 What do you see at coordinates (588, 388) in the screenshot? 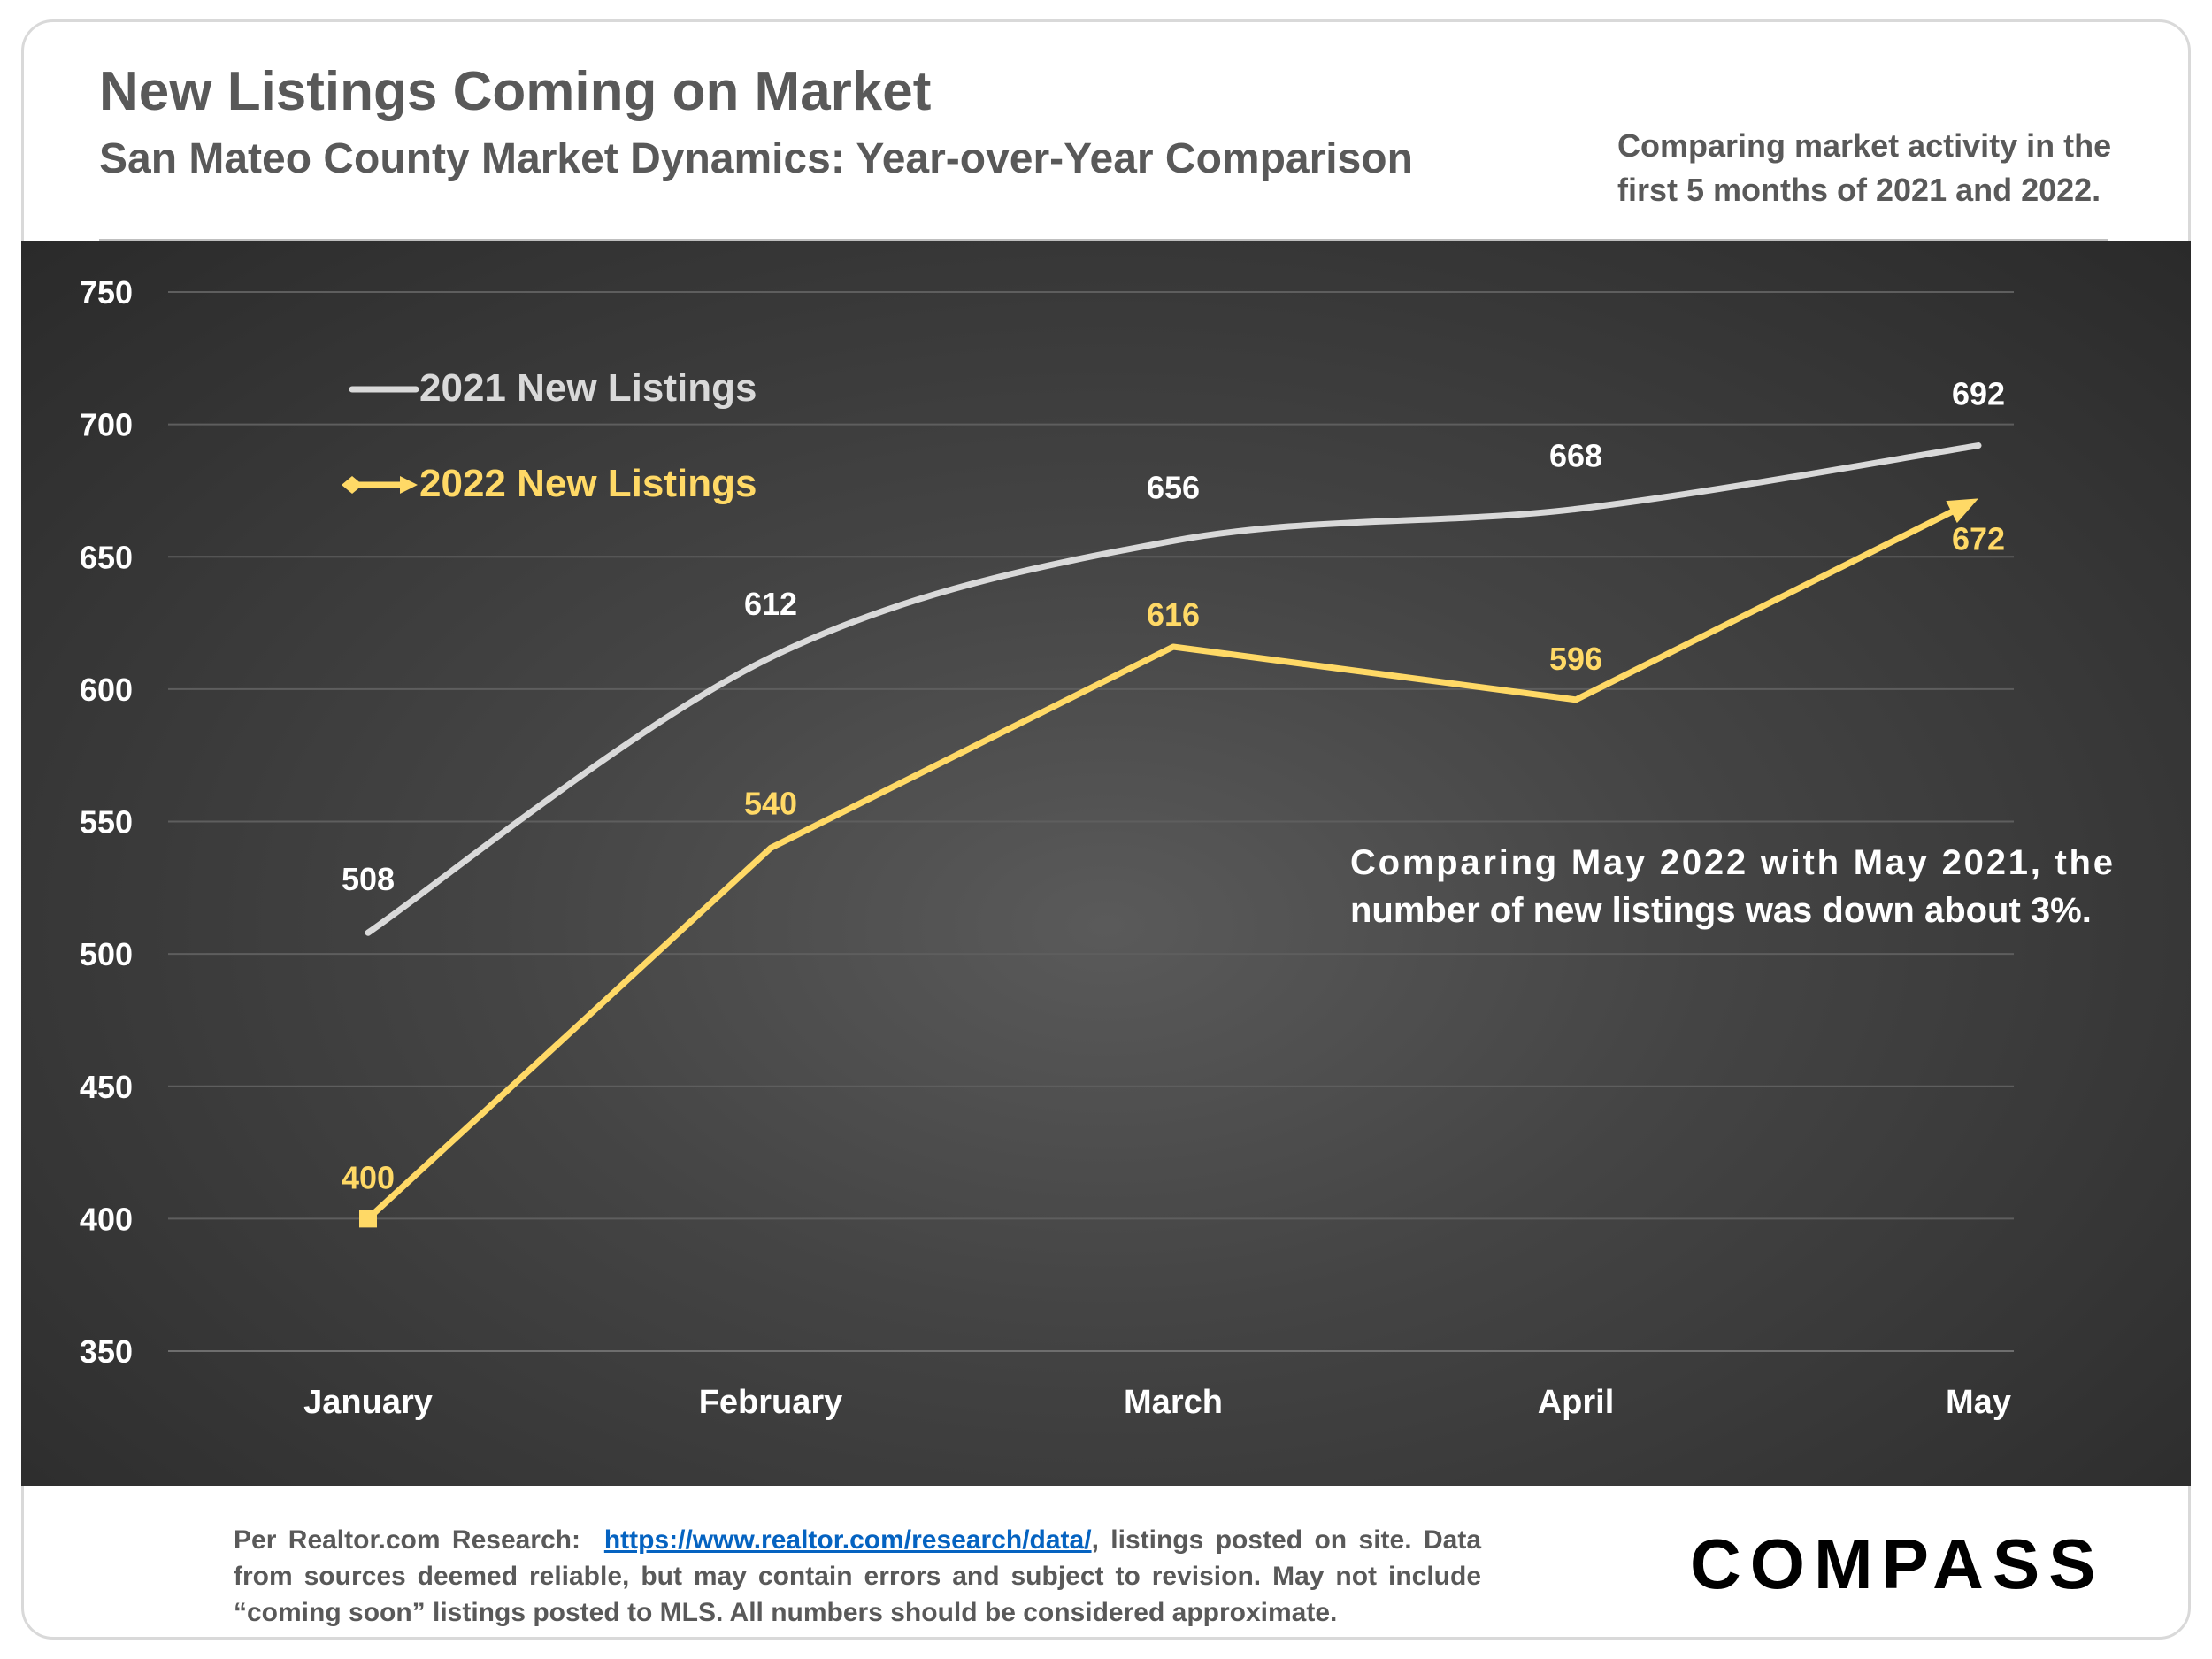
I see `legend-label-2021: 2021 New Listings` at bounding box center [588, 388].